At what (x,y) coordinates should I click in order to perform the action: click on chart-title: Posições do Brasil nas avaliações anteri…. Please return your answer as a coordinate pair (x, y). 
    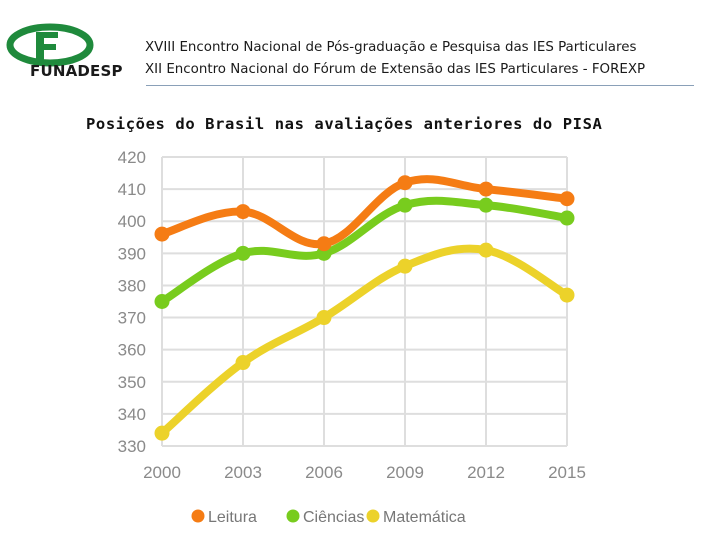
    Looking at the image, I should click on (344, 124).